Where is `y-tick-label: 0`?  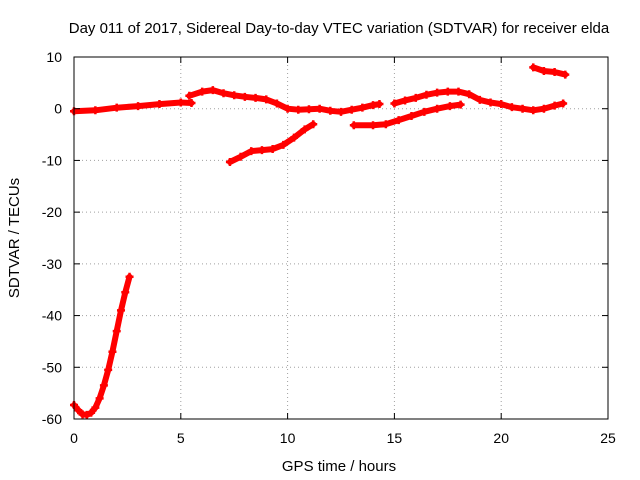 y-tick-label: 0 is located at coordinates (58, 109).